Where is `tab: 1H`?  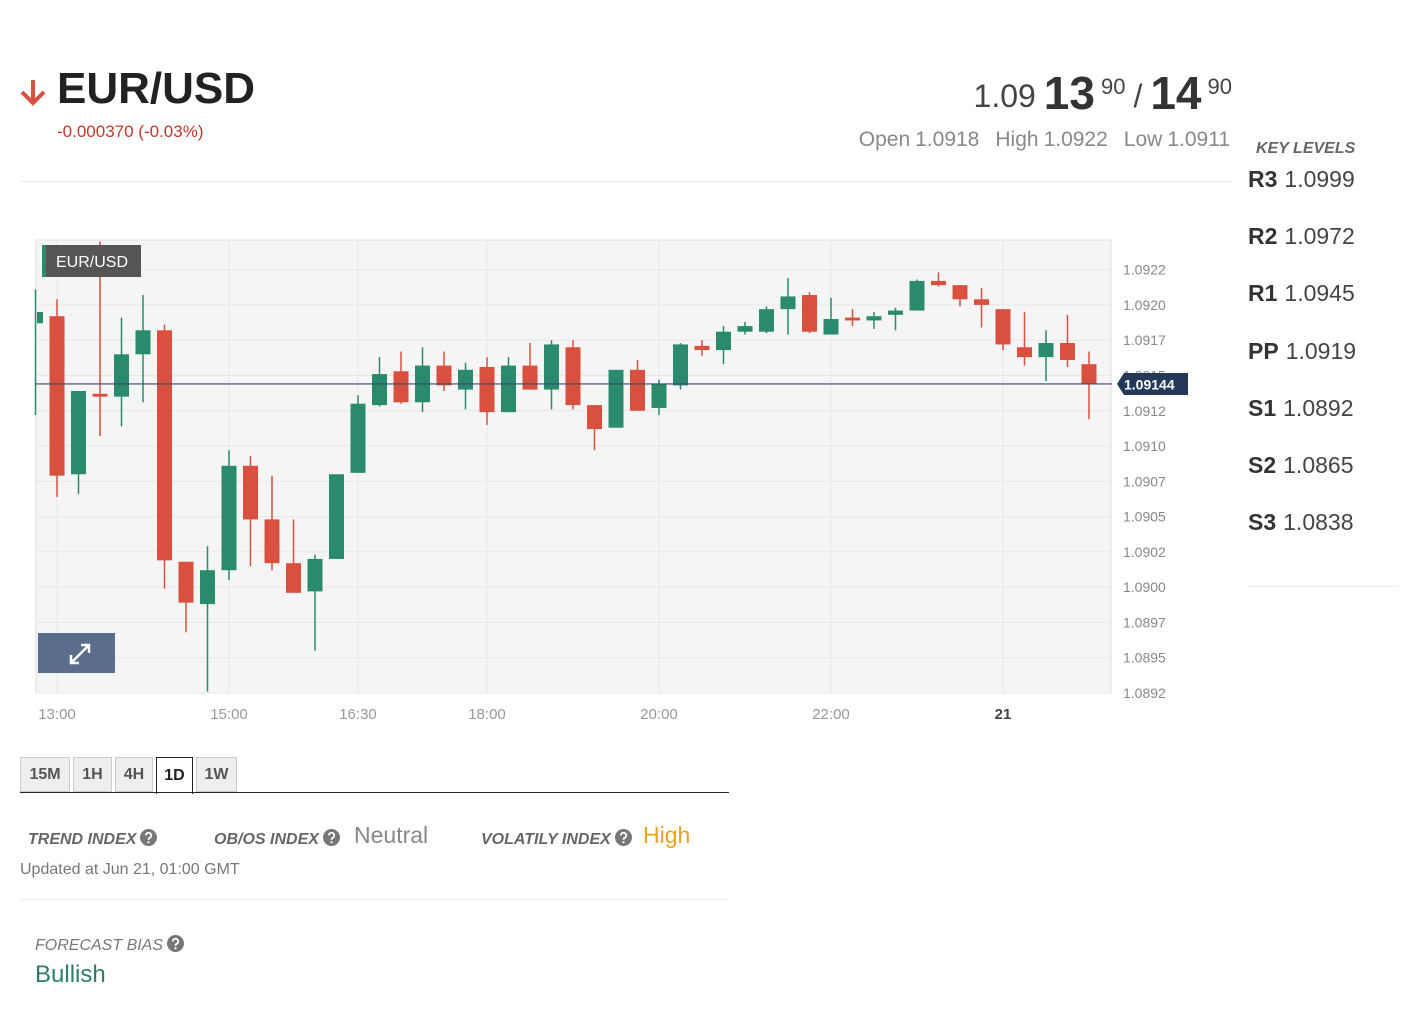 tab: 1H is located at coordinates (92, 774).